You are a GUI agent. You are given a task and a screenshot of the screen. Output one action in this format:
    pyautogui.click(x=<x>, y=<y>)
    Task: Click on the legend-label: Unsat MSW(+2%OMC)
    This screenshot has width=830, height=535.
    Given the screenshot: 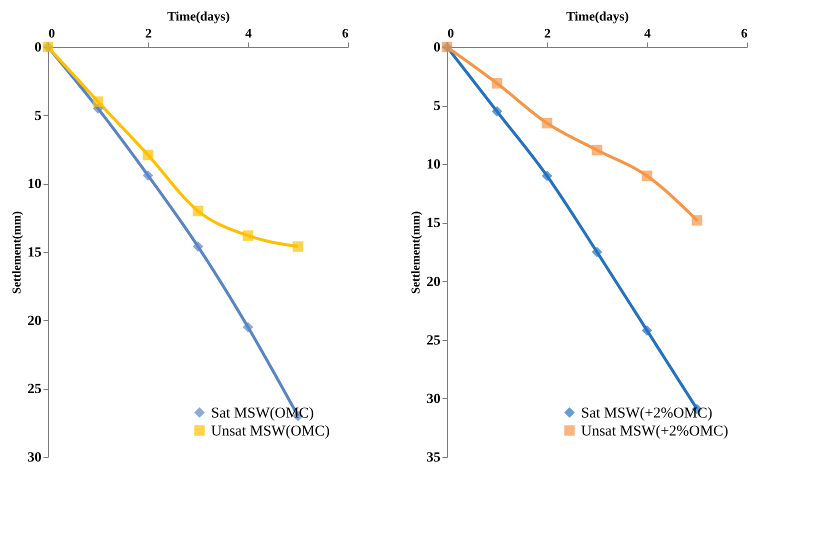 What is the action you would take?
    pyautogui.click(x=654, y=432)
    